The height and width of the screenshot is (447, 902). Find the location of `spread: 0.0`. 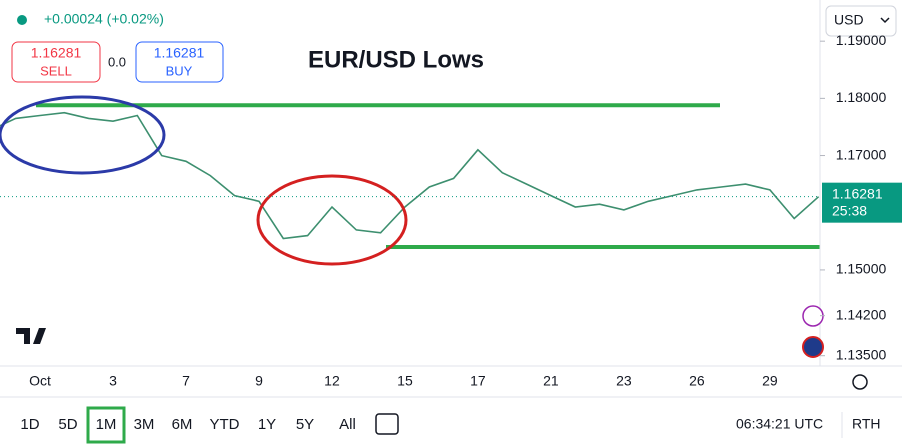

spread: 0.0 is located at coordinates (117, 61).